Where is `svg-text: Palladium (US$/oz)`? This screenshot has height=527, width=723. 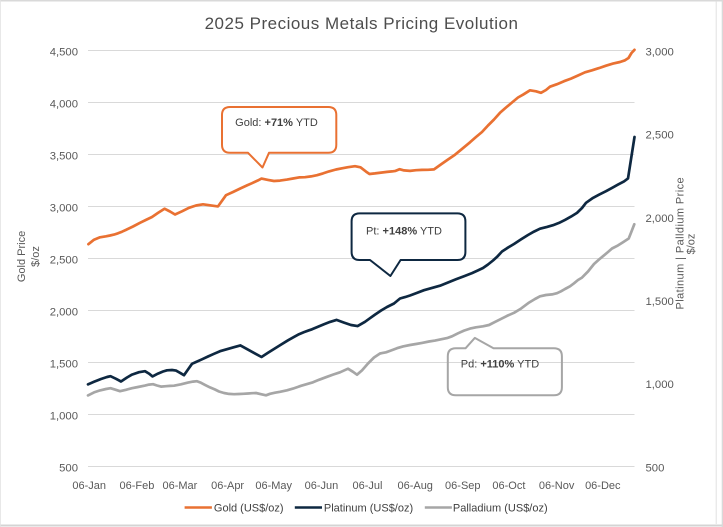
svg-text: Palladium (US$/oz) is located at coordinates (500, 508).